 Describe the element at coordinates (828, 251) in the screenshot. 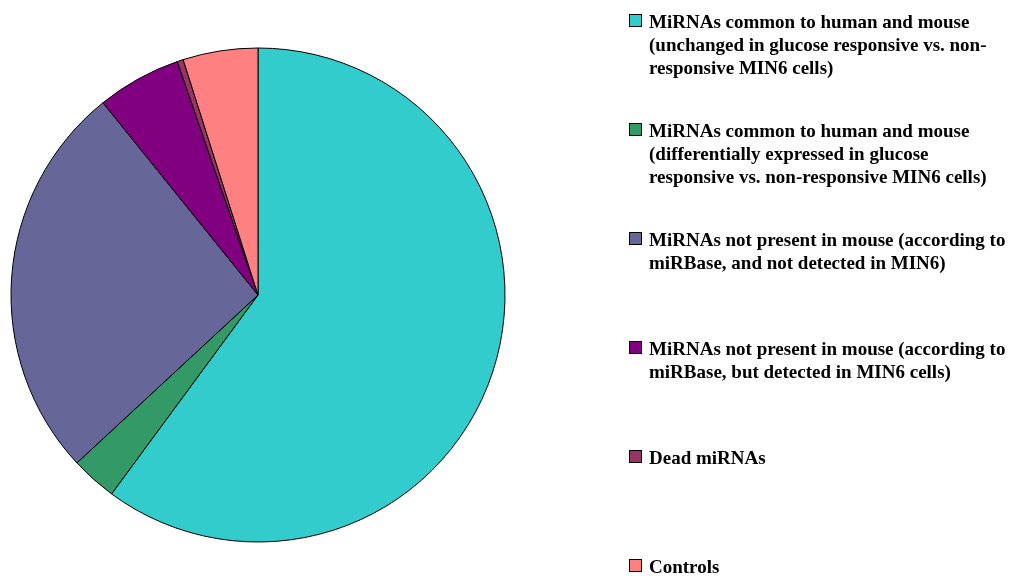

I see `legend-label: MiRNAs not present in mouse (according to miRBase, and not detected in MIN6)` at that location.